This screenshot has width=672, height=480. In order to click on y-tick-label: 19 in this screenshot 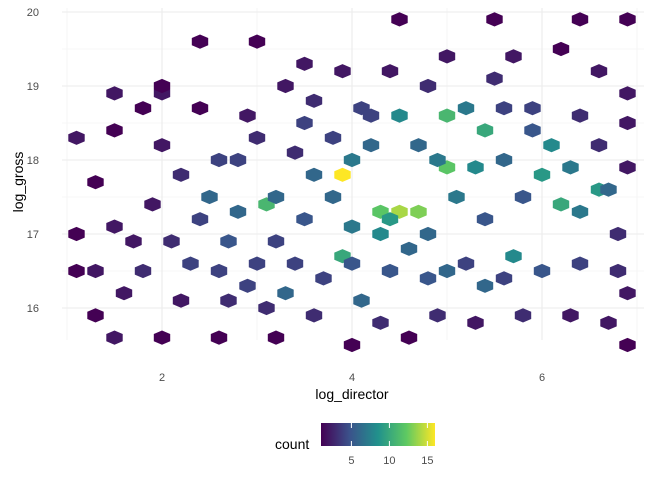, I will do `click(33, 87)`.